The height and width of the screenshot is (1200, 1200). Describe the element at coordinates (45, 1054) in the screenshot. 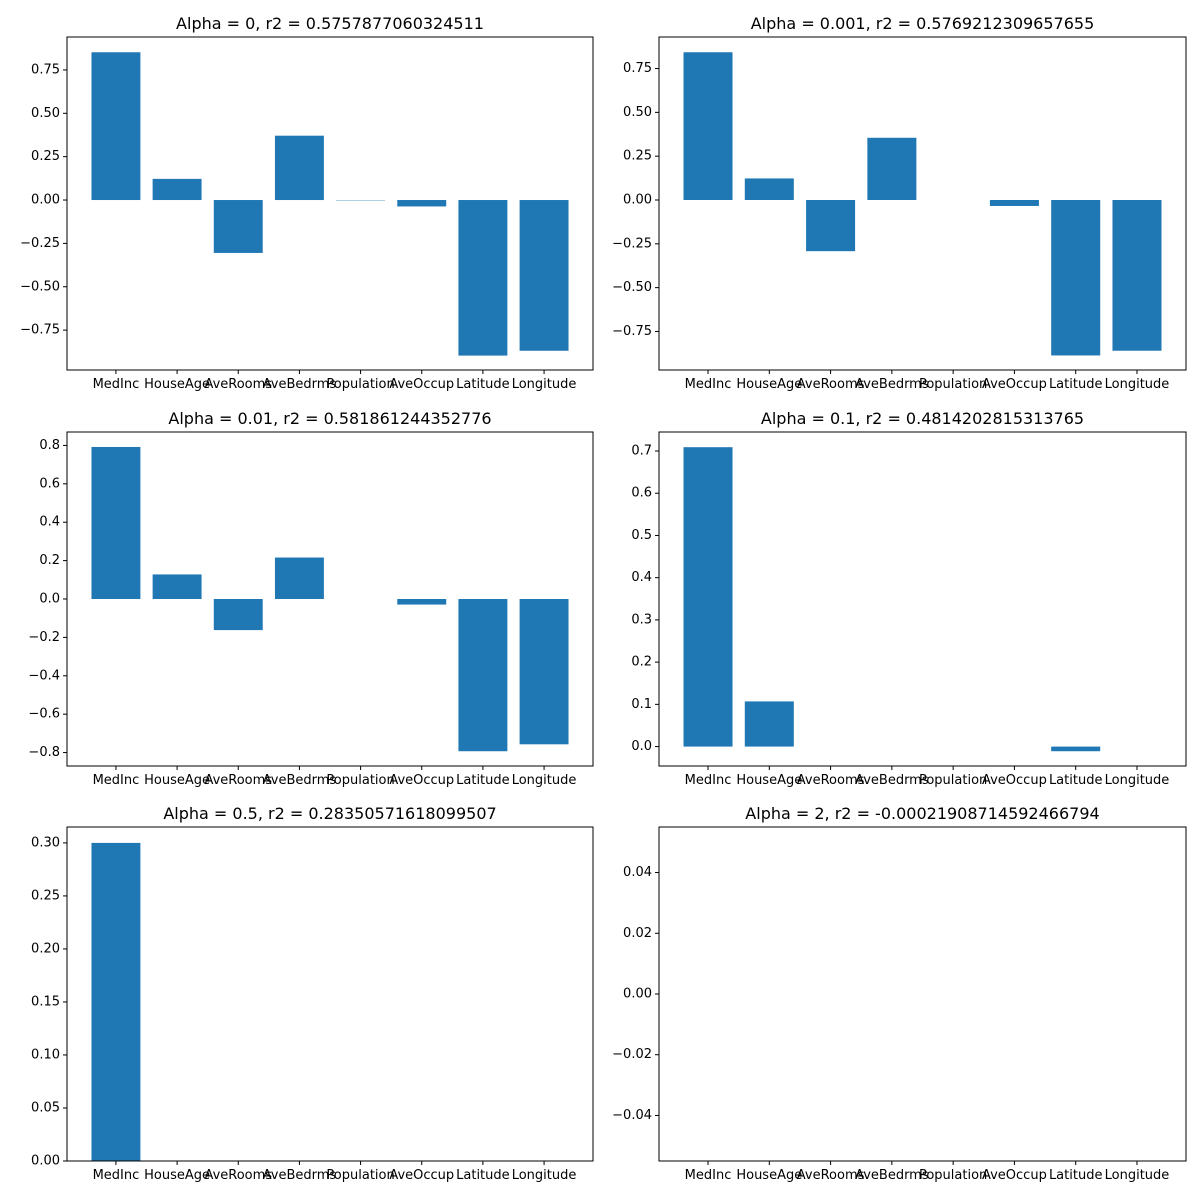

I see `y-tick-label: 0.10` at that location.